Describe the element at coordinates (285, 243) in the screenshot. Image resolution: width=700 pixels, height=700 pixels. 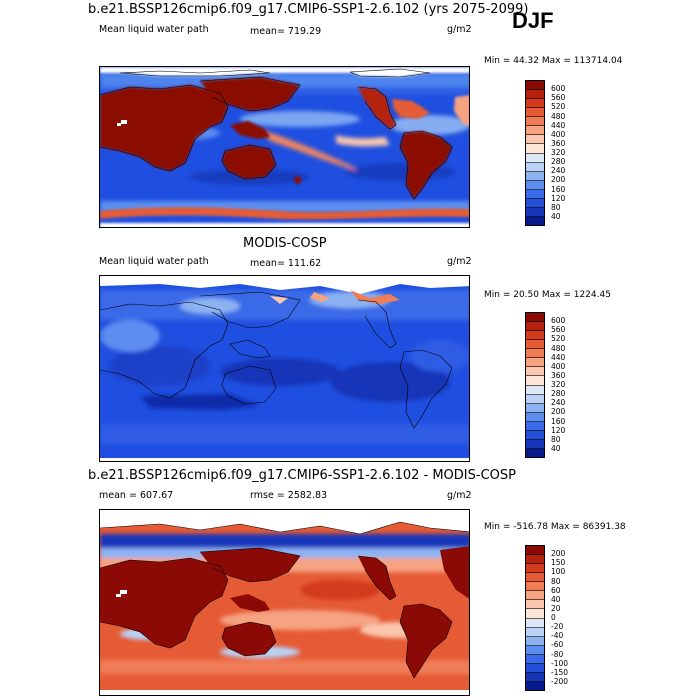
I see `panel2-title: MODIS-COSP` at that location.